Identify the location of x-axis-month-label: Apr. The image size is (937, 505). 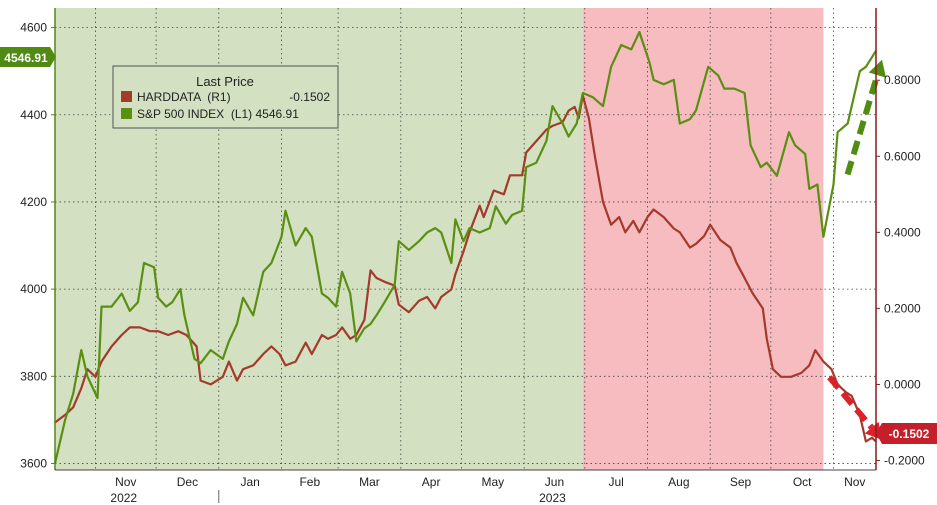
(431, 482).